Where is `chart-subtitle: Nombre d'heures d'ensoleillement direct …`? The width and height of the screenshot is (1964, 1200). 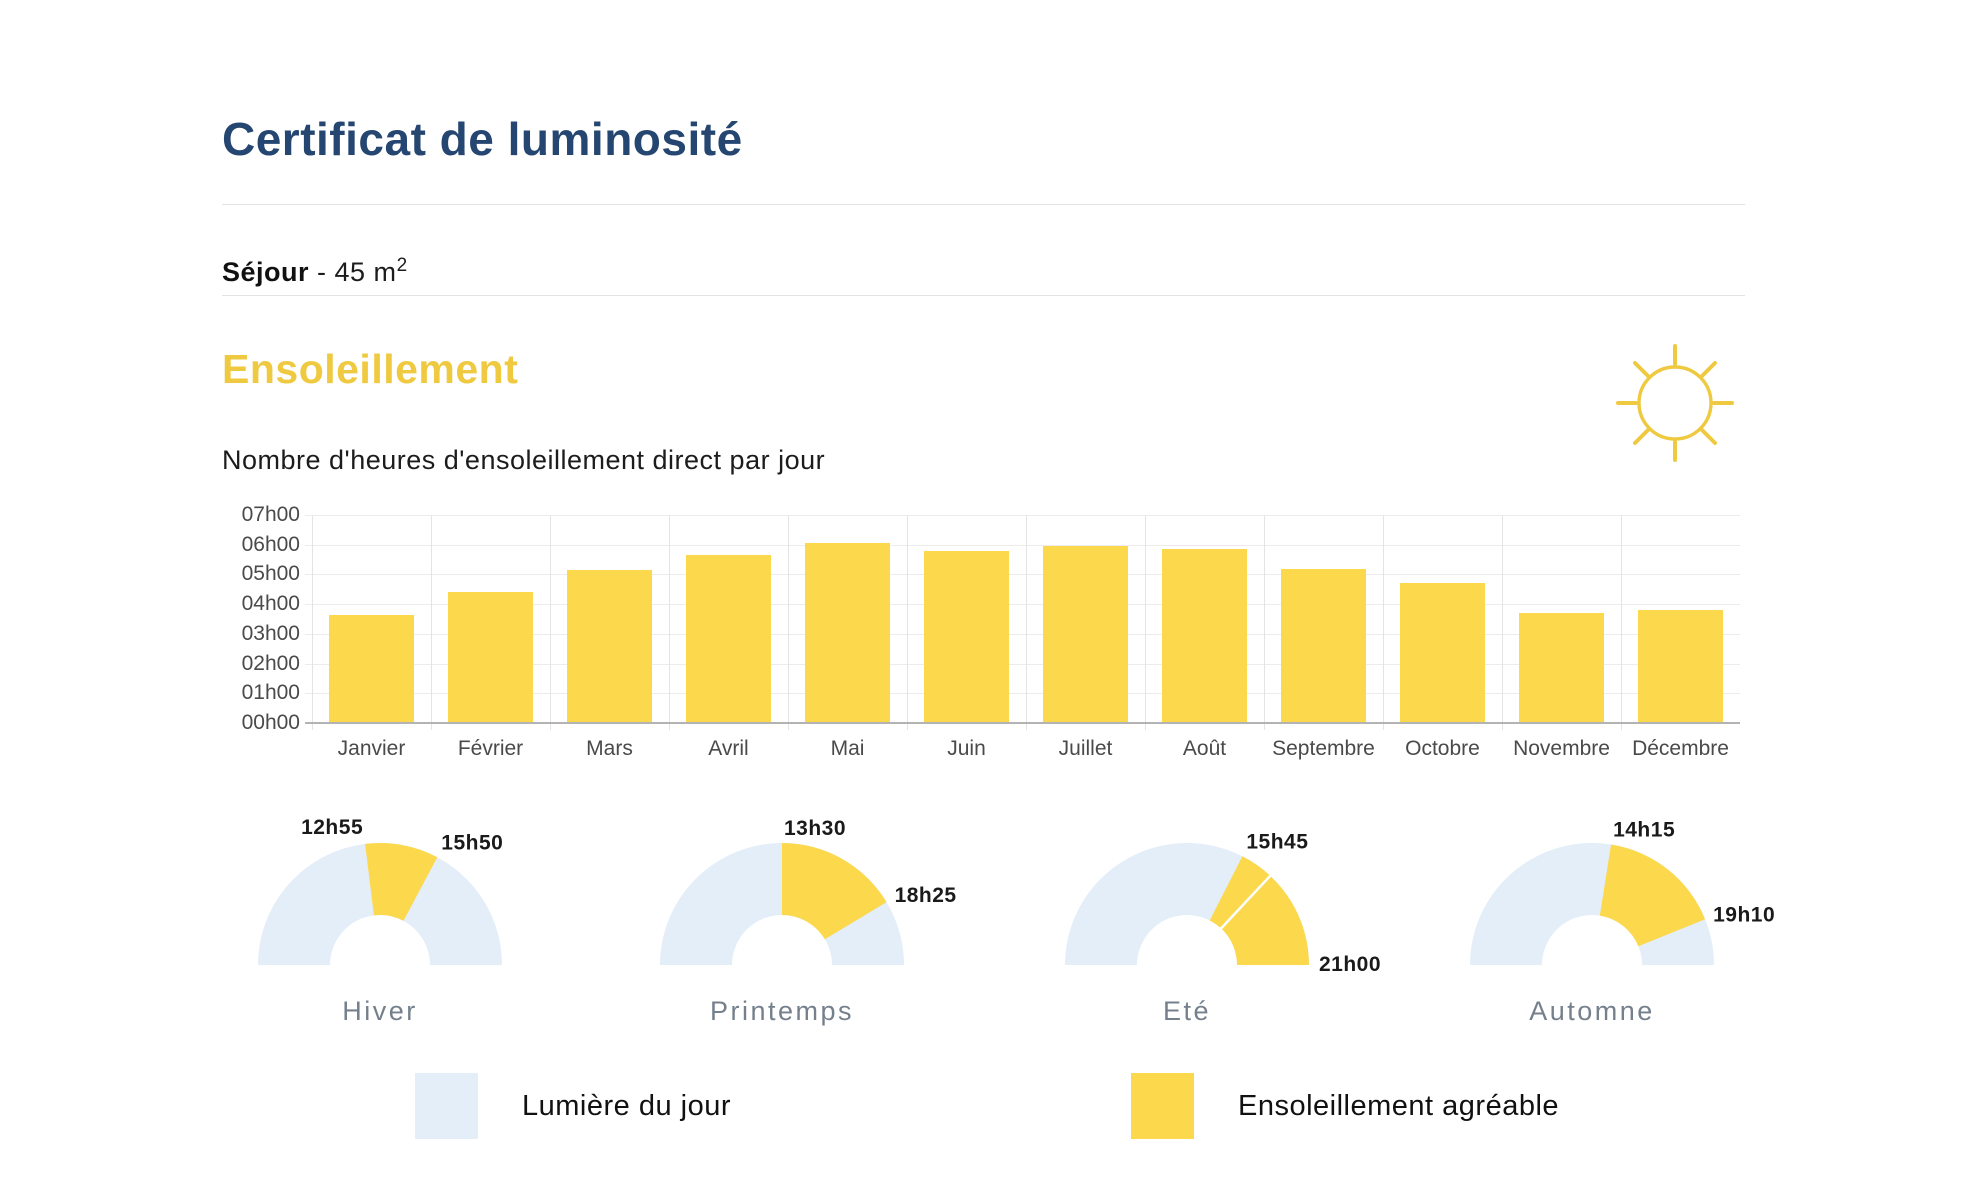
chart-subtitle: Nombre d'heures d'ensoleillement direct … is located at coordinates (524, 460).